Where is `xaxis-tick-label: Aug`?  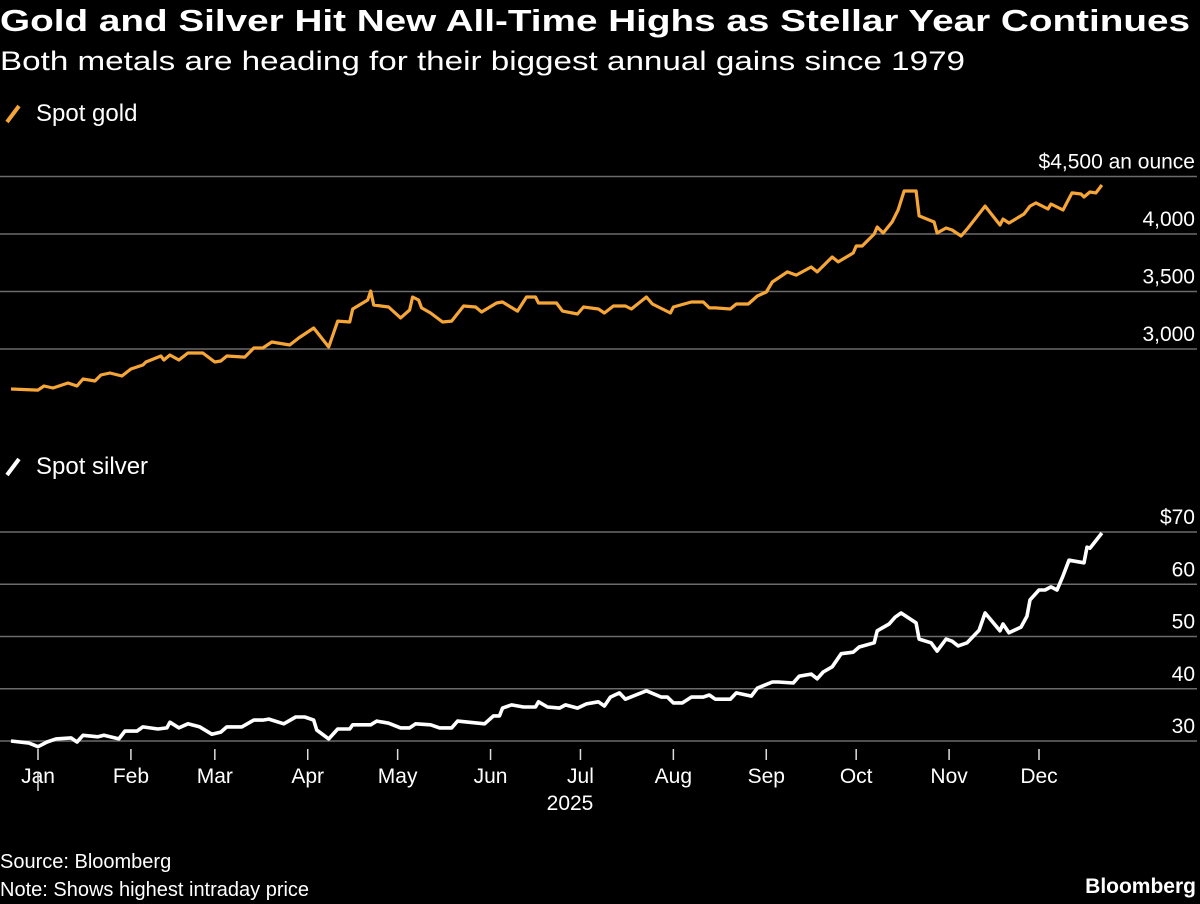 xaxis-tick-label: Aug is located at coordinates (673, 776).